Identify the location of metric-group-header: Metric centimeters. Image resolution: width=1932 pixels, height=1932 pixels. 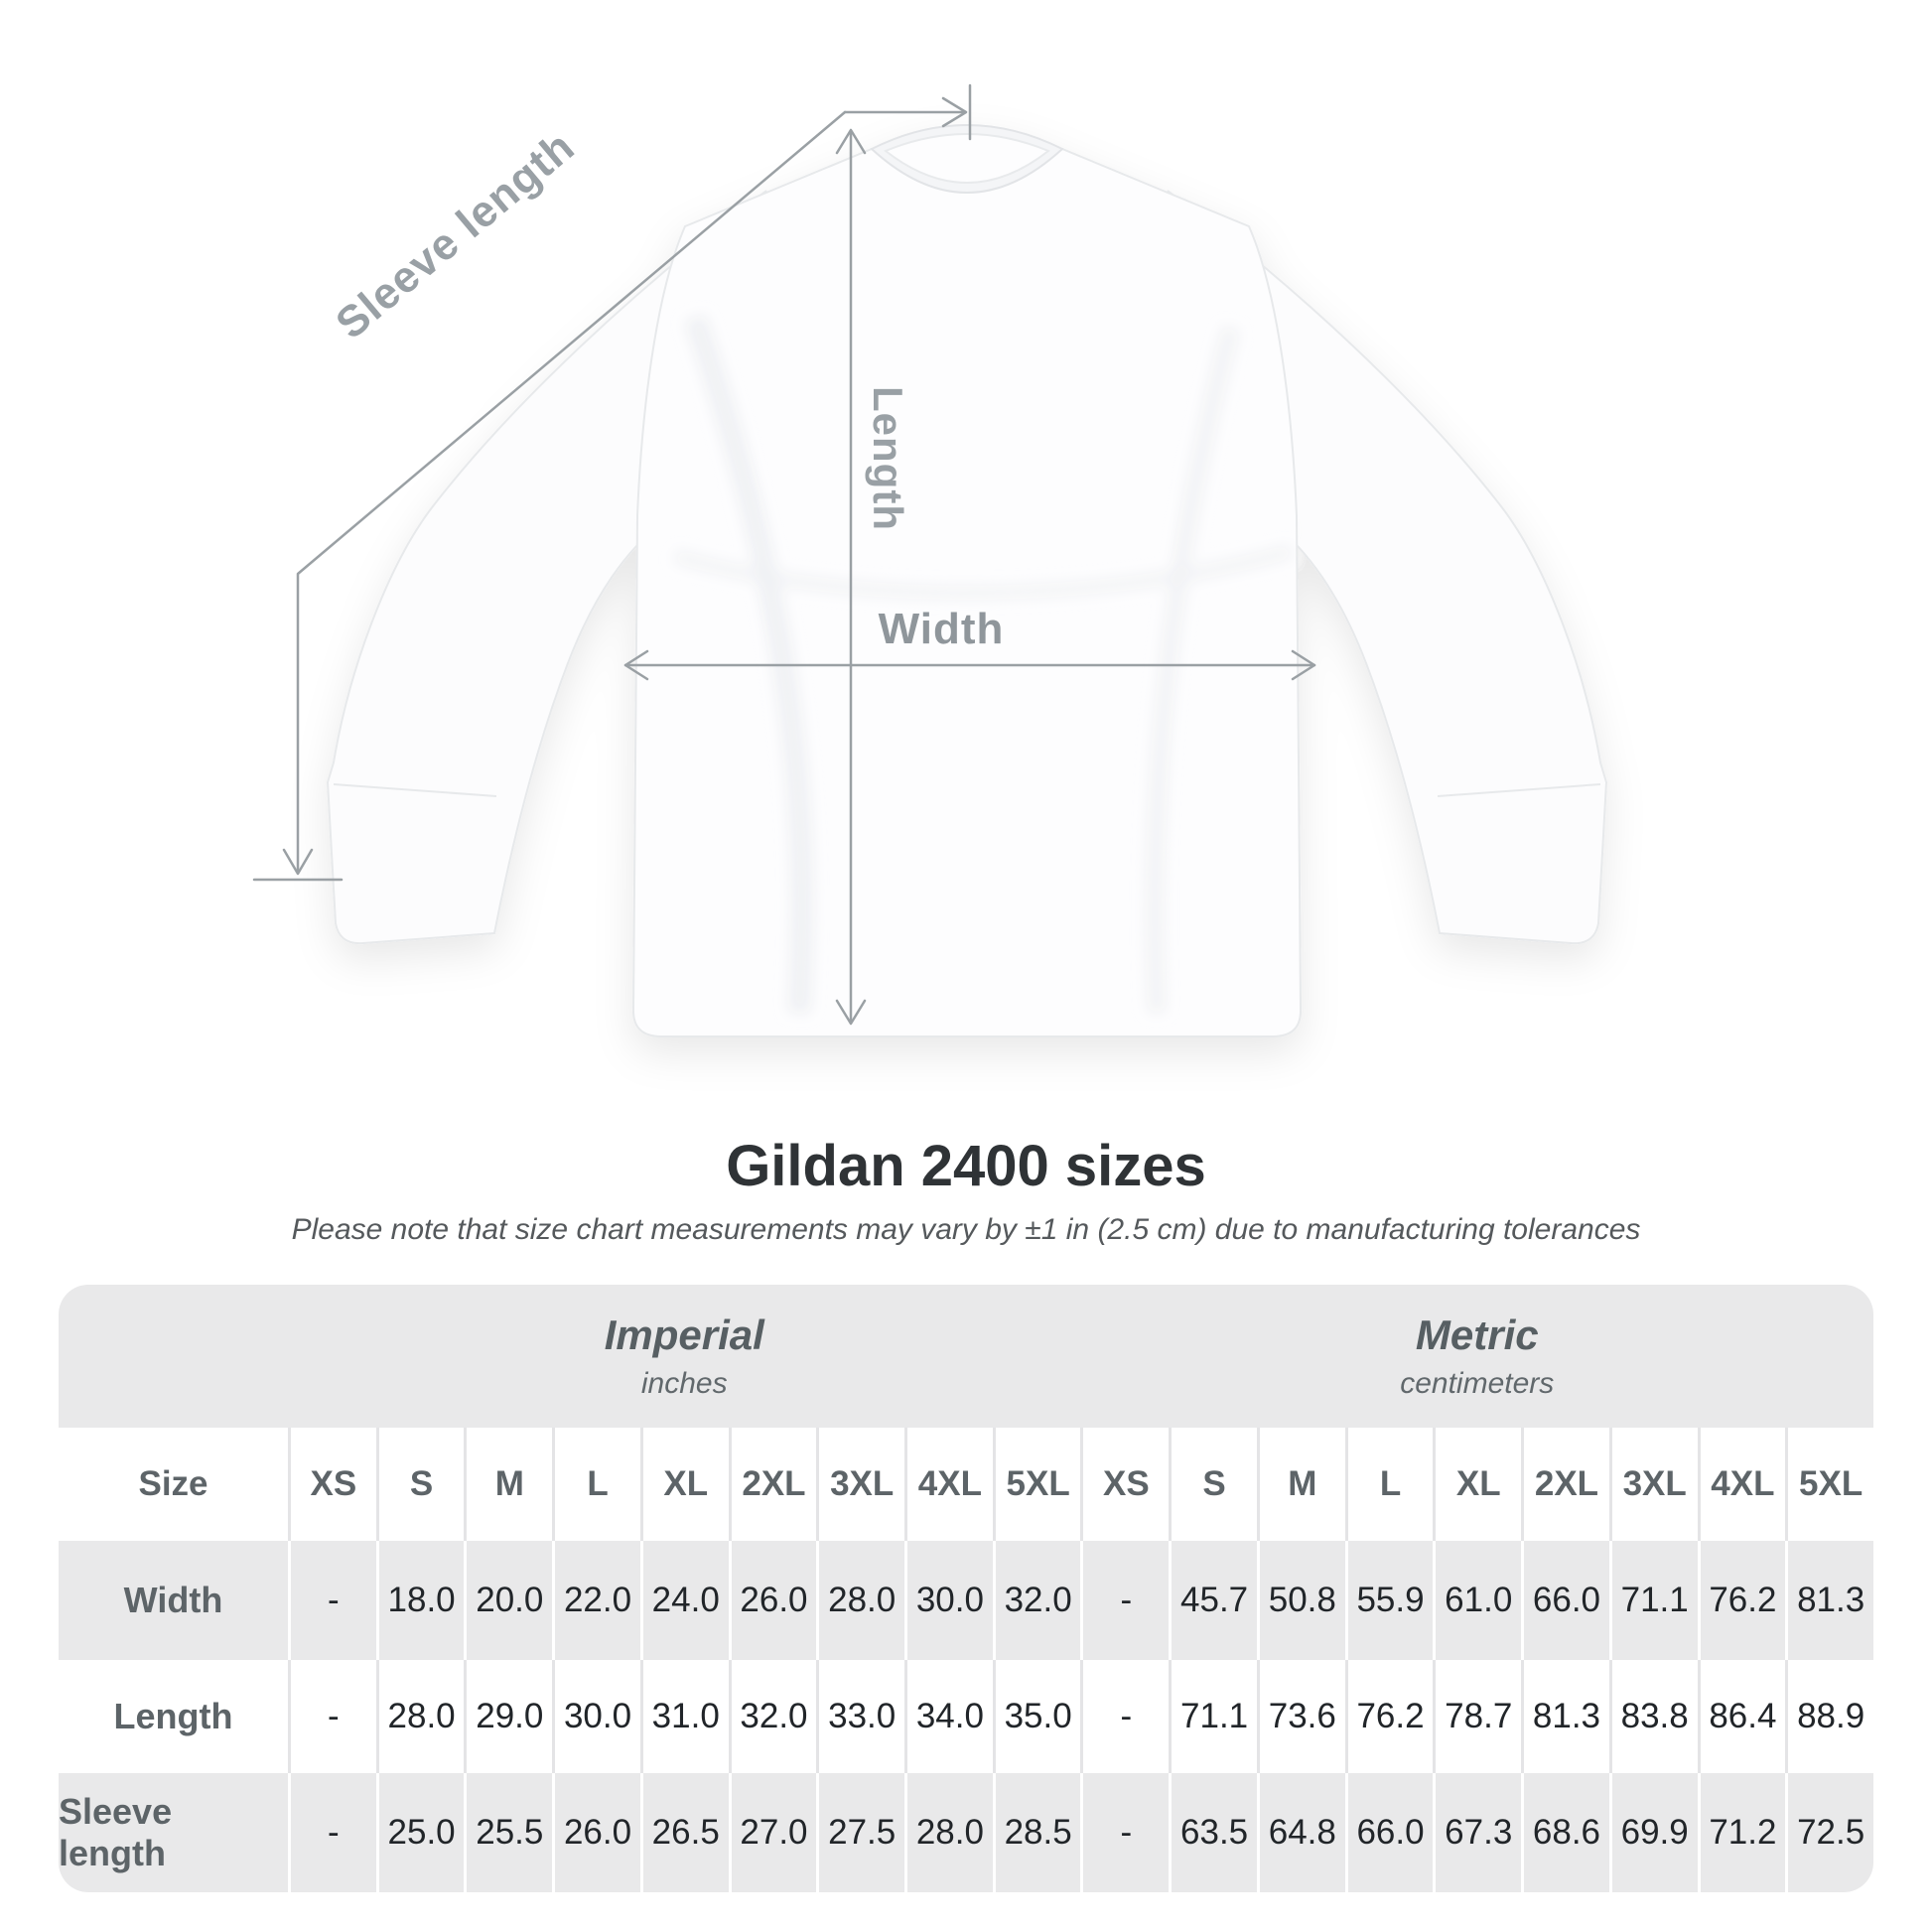
(1478, 1356).